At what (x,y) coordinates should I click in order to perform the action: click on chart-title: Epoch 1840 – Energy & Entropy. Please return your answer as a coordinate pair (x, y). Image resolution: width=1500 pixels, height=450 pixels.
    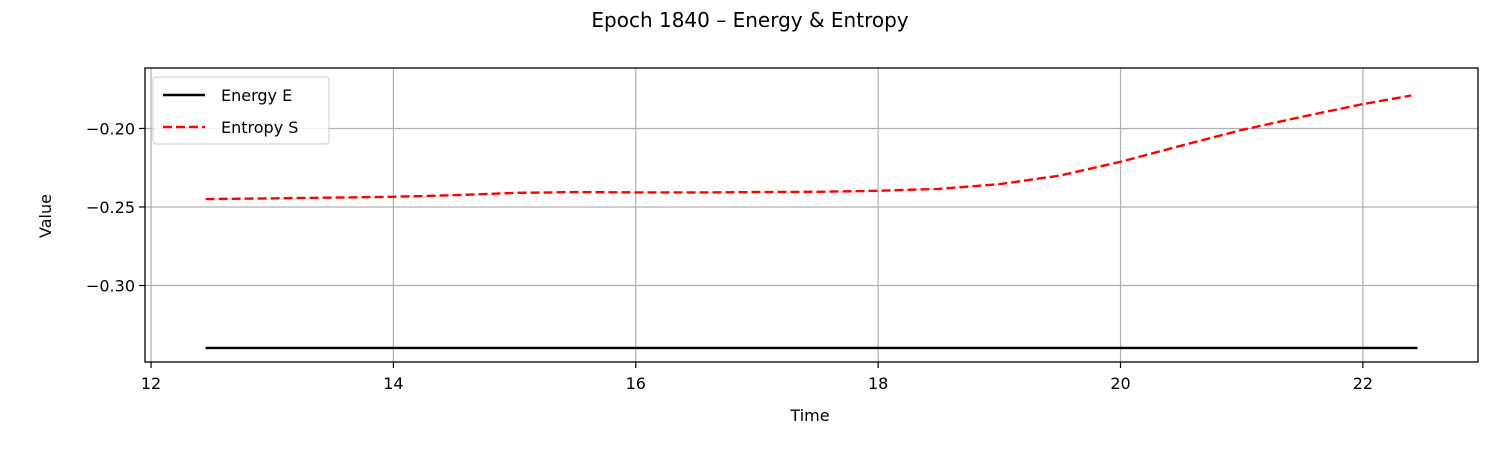
    Looking at the image, I should click on (749, 20).